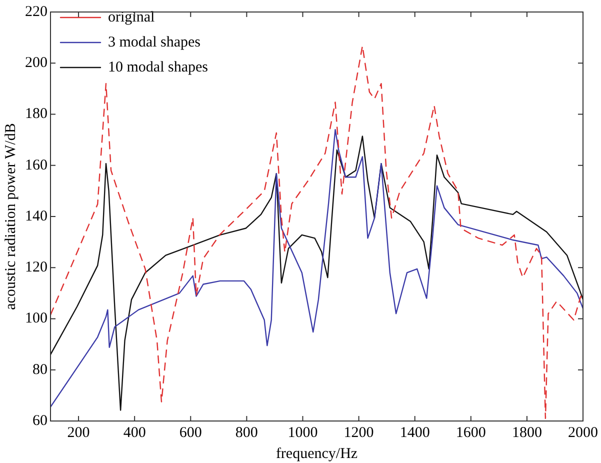 This screenshot has width=601, height=463. Describe the element at coordinates (36, 318) in the screenshot. I see `y-tick-label: 100` at that location.